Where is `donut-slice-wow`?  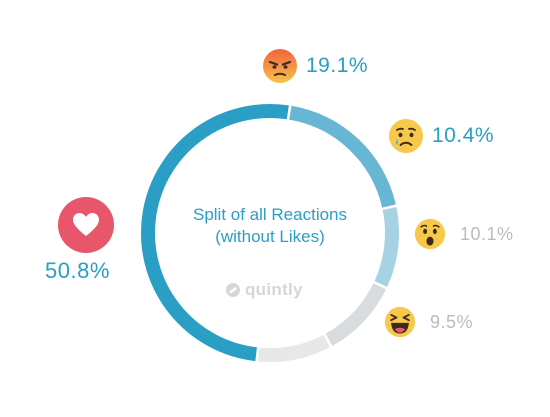 donut-slice-wow is located at coordinates (356, 314).